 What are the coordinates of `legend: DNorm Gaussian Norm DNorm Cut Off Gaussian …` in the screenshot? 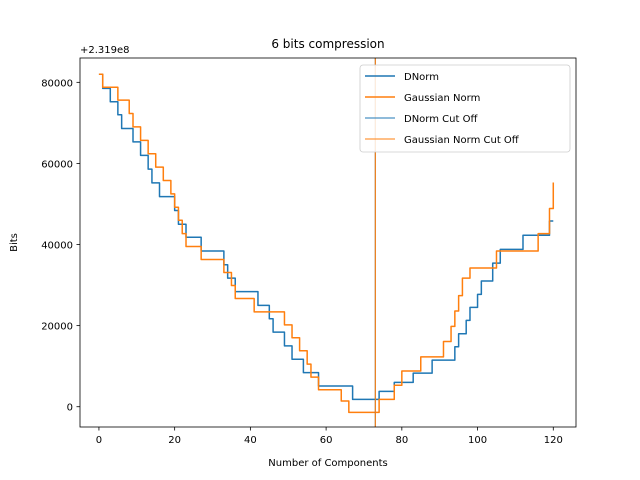 It's located at (465, 108).